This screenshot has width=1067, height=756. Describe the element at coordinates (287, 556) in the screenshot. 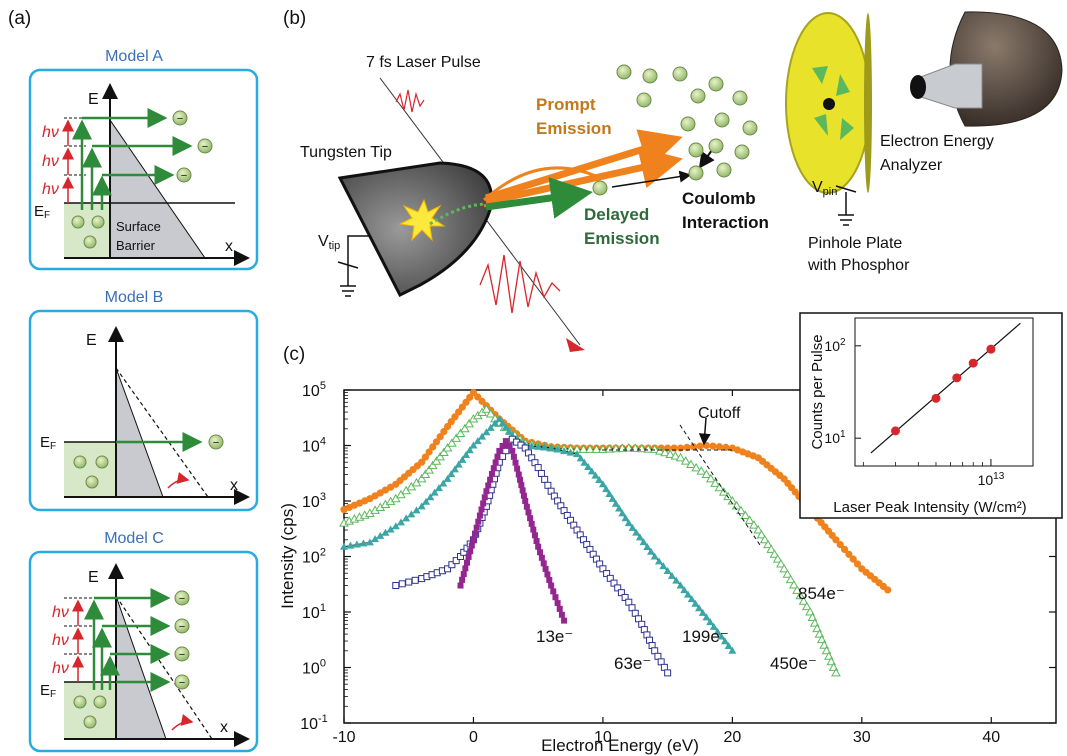

I see `y-axis-title: Intensity (cps)` at that location.